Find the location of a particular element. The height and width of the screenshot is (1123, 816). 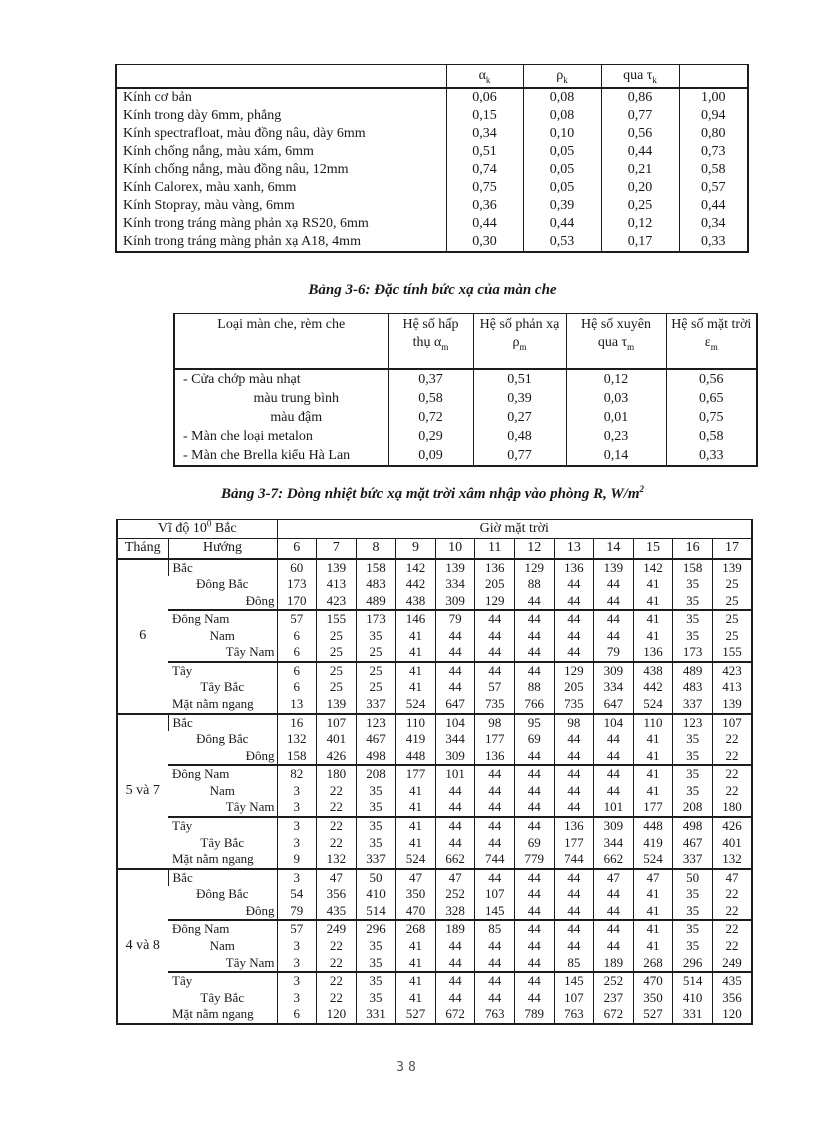

direction-cell: Bắc is located at coordinates (222, 722).